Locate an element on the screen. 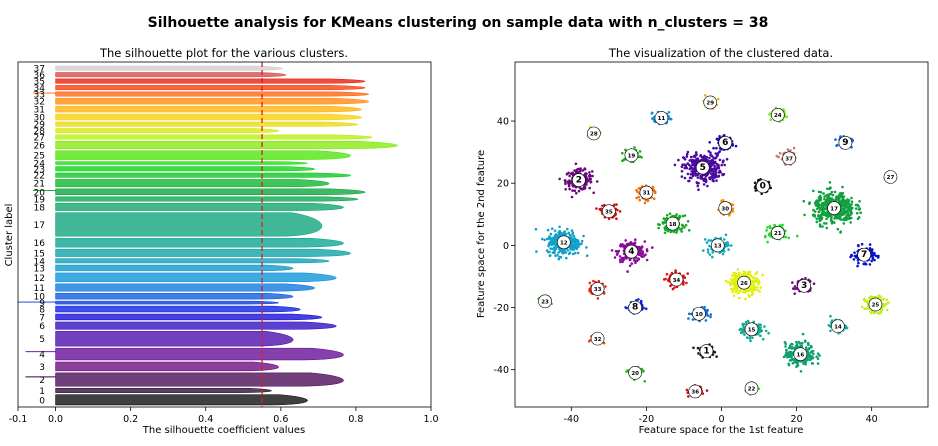 Image resolution: width=938 pixels, height=446 pixels. cluster-label-25: 25 is located at coordinates (39, 157).